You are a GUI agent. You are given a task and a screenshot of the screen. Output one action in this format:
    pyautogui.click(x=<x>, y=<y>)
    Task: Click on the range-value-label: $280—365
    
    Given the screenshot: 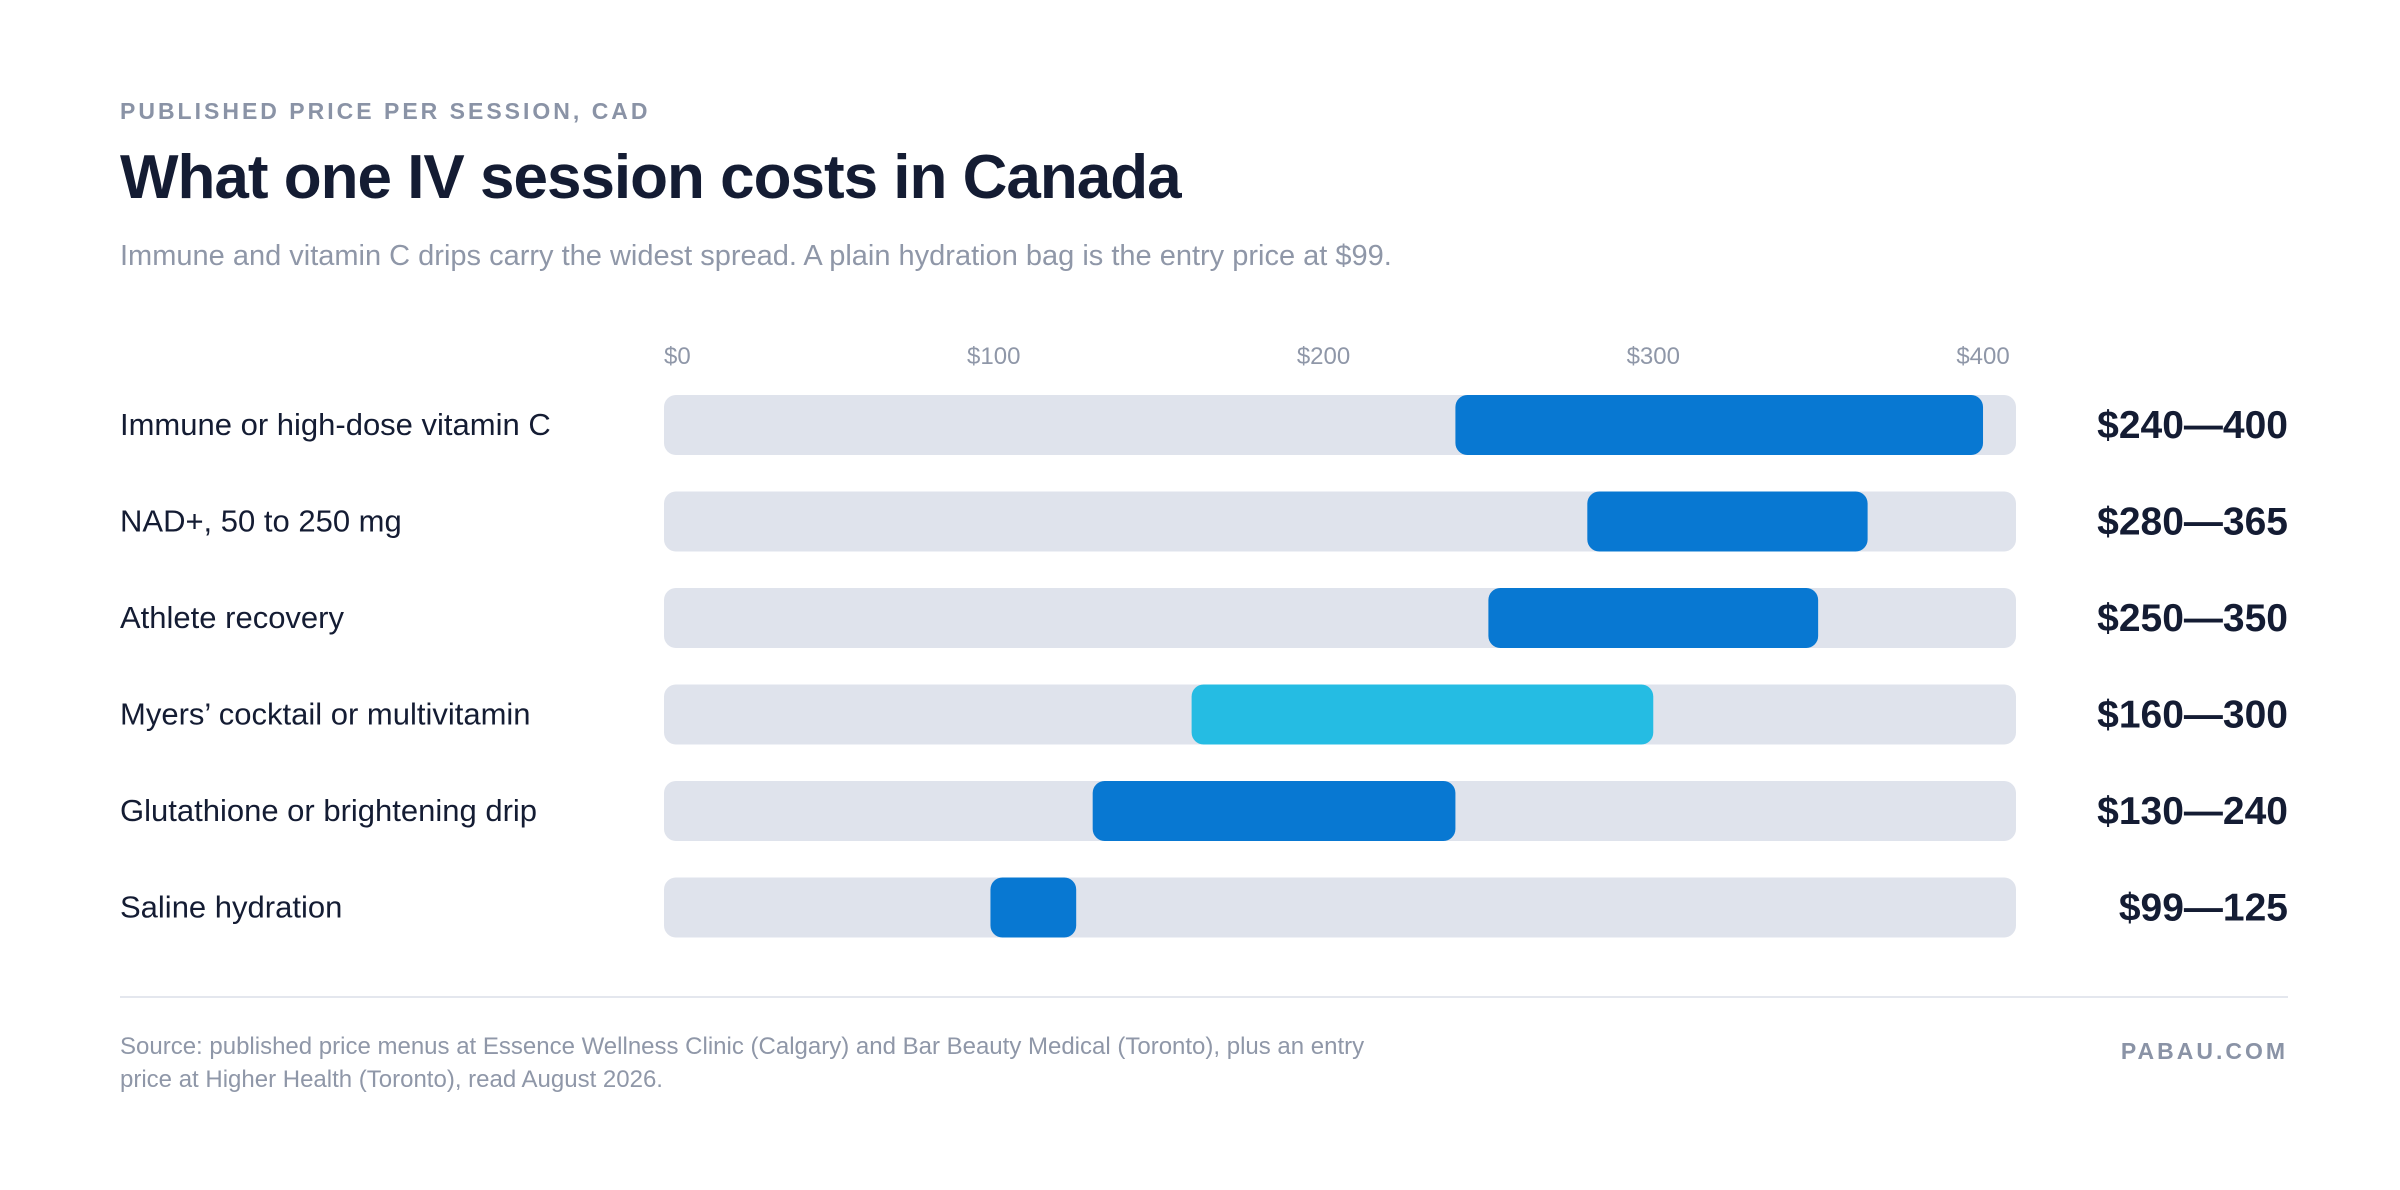 What is the action you would take?
    pyautogui.click(x=2192, y=522)
    